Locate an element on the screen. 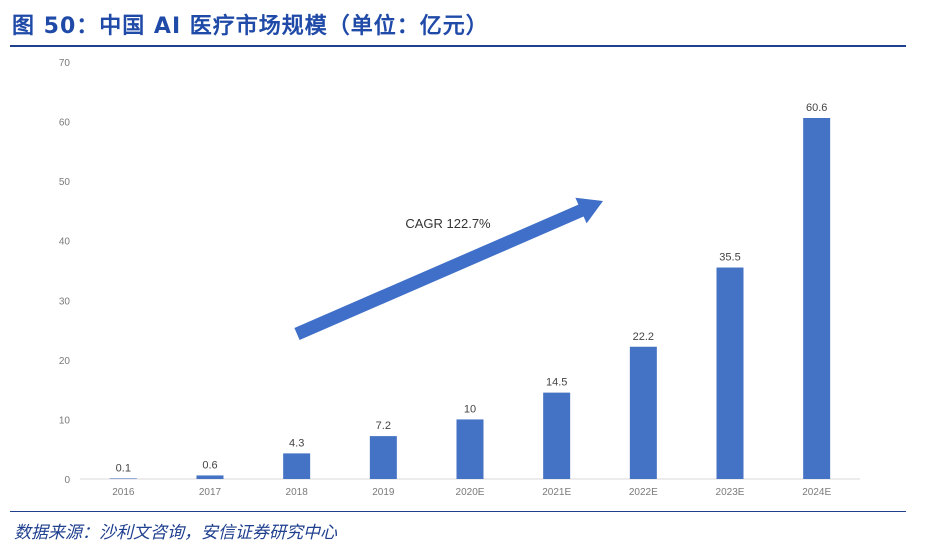  chart-title: 图 50：中国 AI 医疗市场规模（单位：亿元） is located at coordinates (250, 26).